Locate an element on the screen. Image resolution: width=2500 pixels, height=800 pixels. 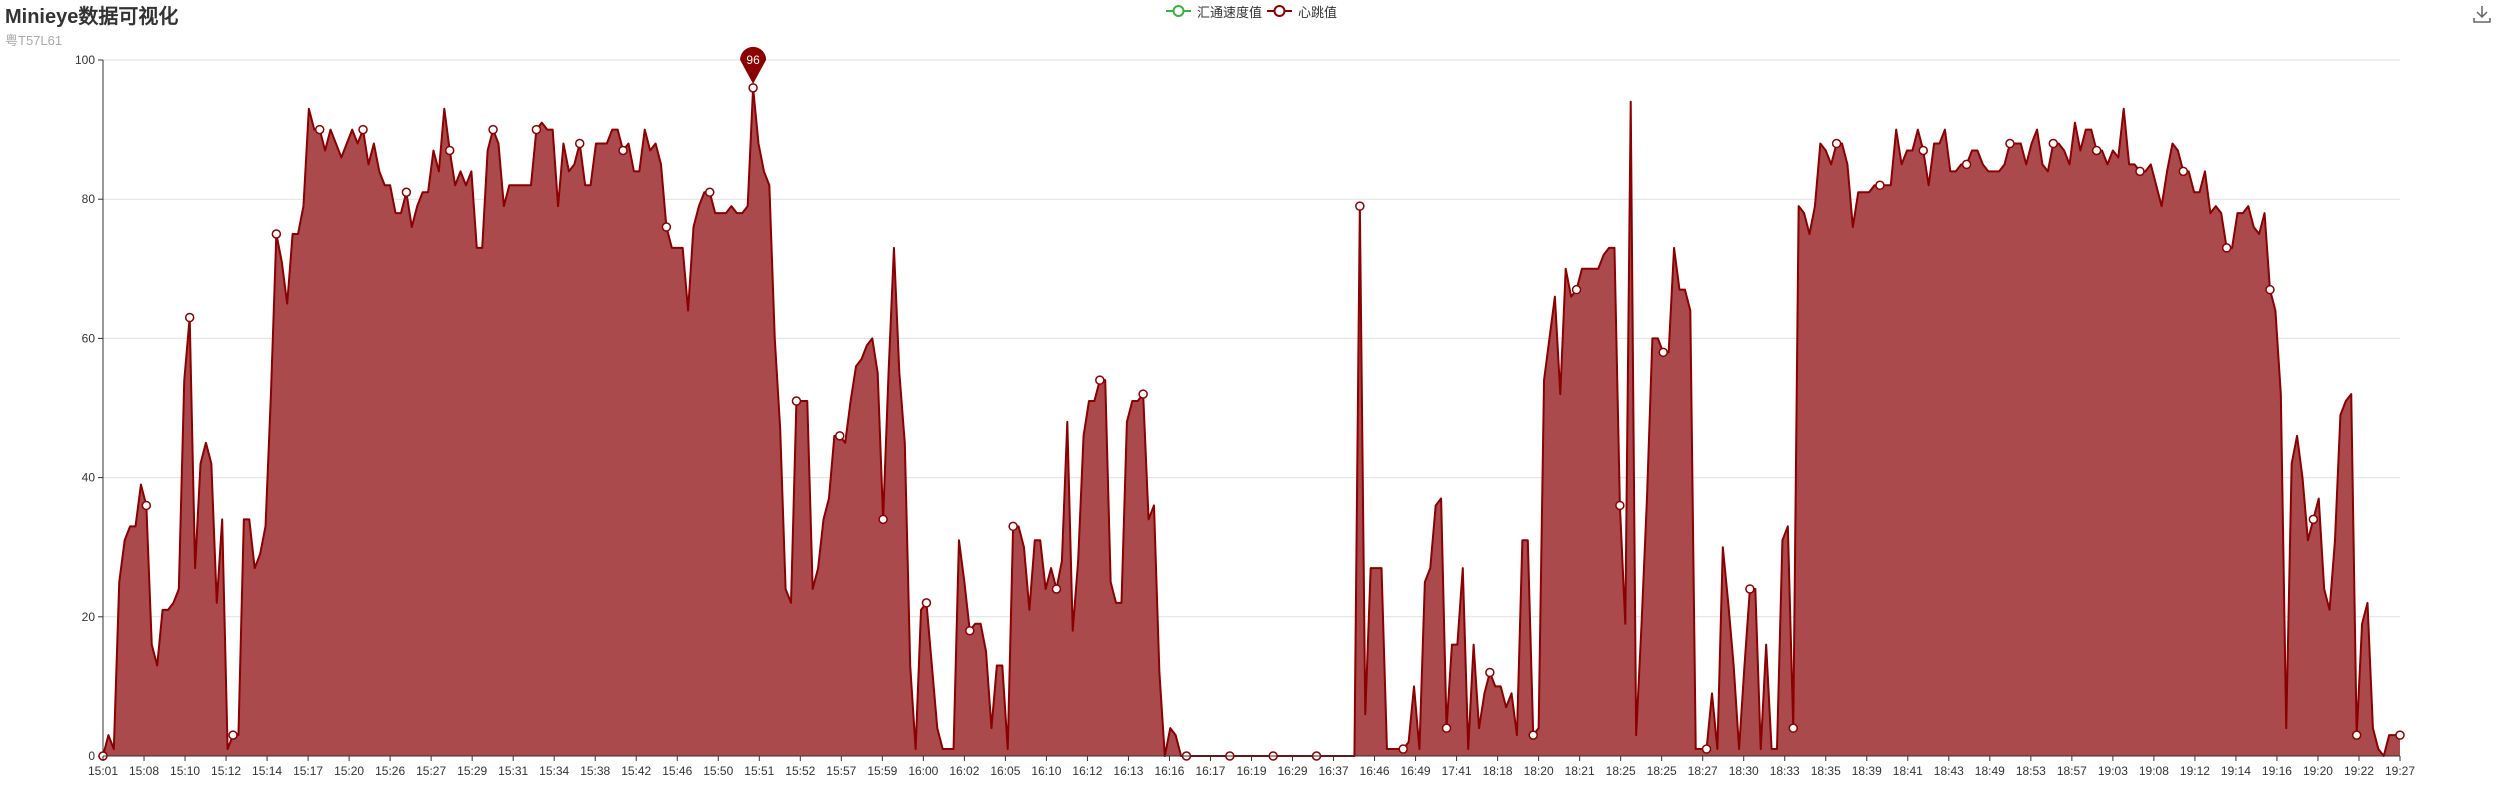
legend-item-speed: 汇通速度值 is located at coordinates (1214, 11).